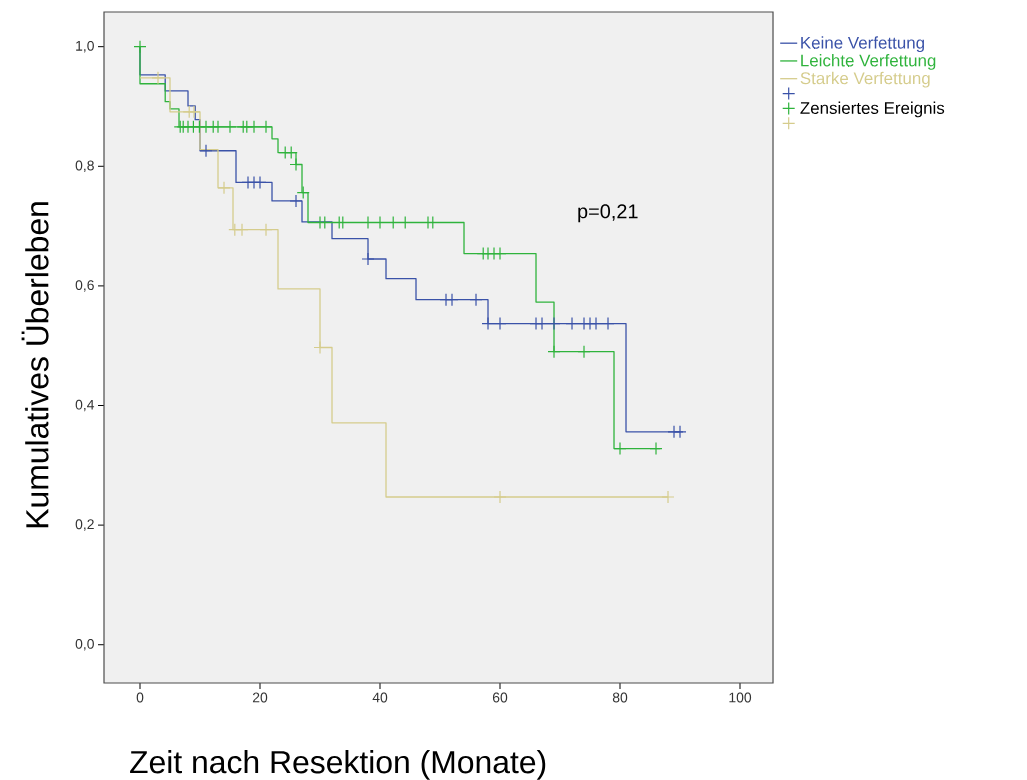  I want to click on y-tick-label: 0,6, so click(84, 286).